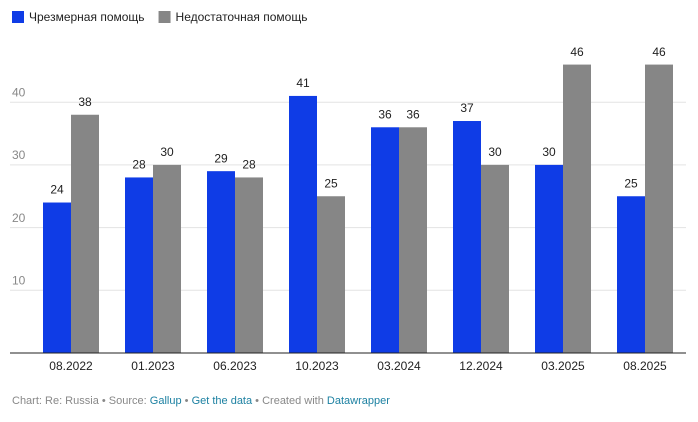 Image resolution: width=698 pixels, height=422 pixels. I want to click on y-tick-label: 40, so click(19, 92).